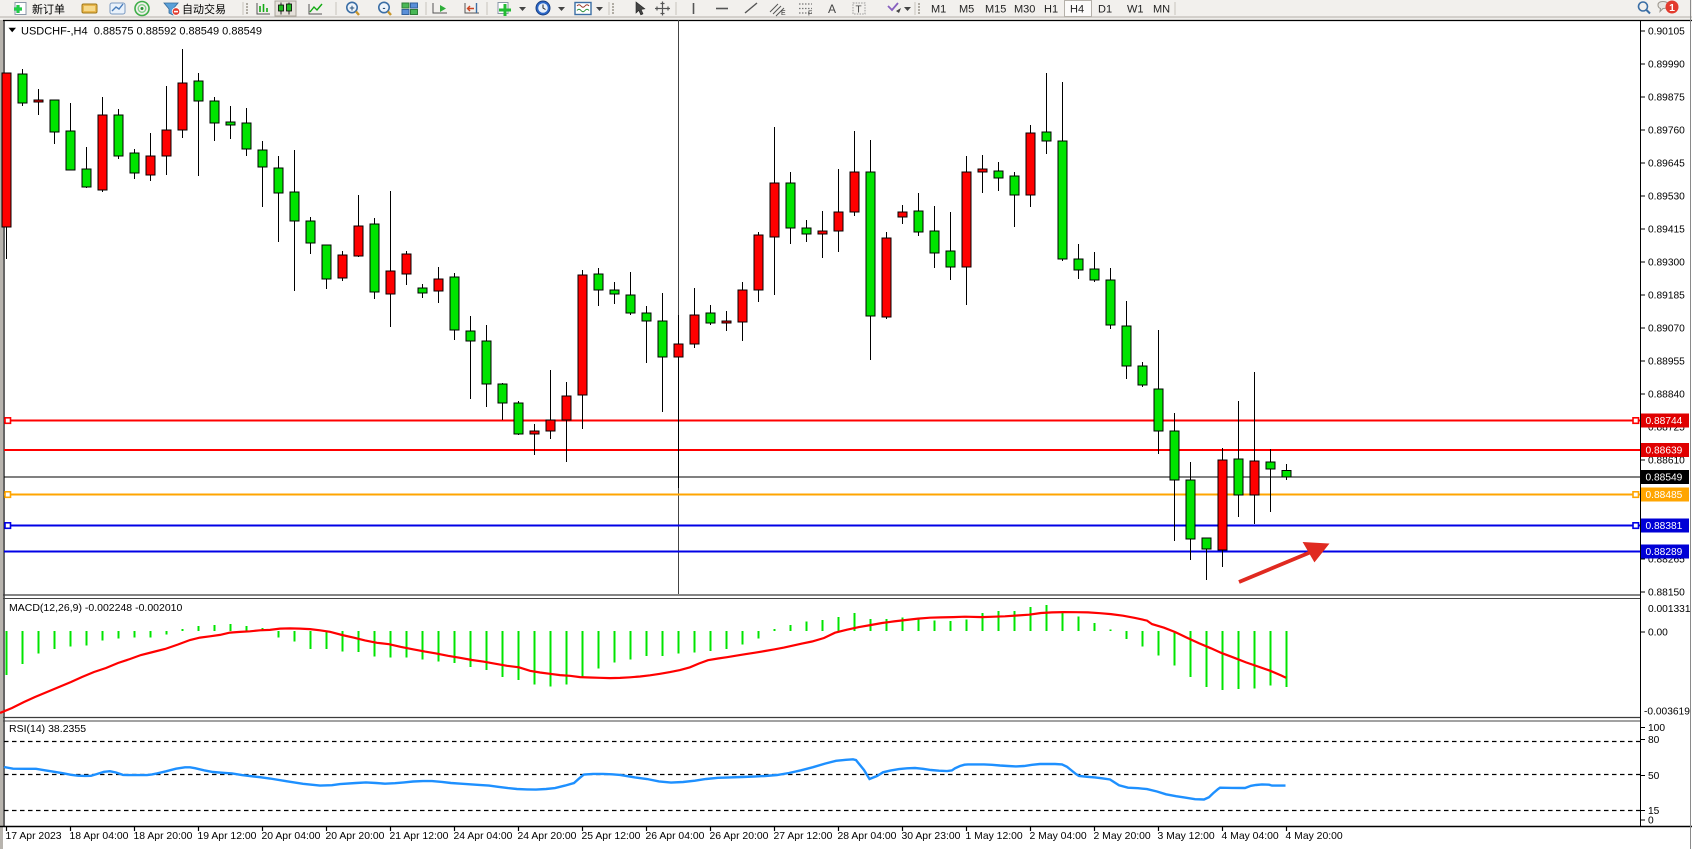 The image size is (1692, 849). What do you see at coordinates (1666, 263) in the screenshot?
I see `svg-text: 0.89300` at bounding box center [1666, 263].